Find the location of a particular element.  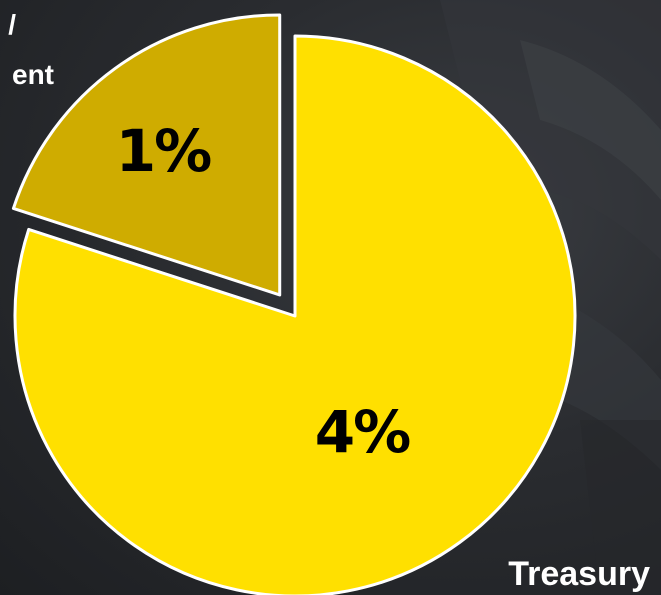

slice-label-minor: 1% is located at coordinates (163, 151).